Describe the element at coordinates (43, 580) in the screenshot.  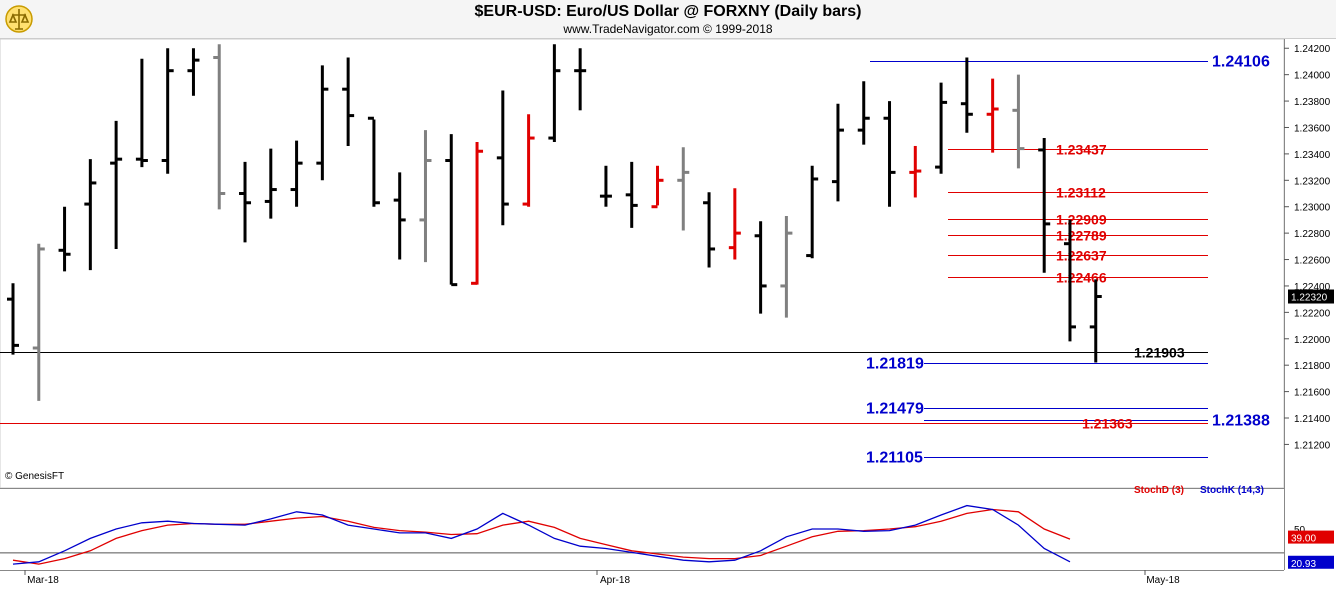
I see `x-tick-label: Mar-18` at that location.